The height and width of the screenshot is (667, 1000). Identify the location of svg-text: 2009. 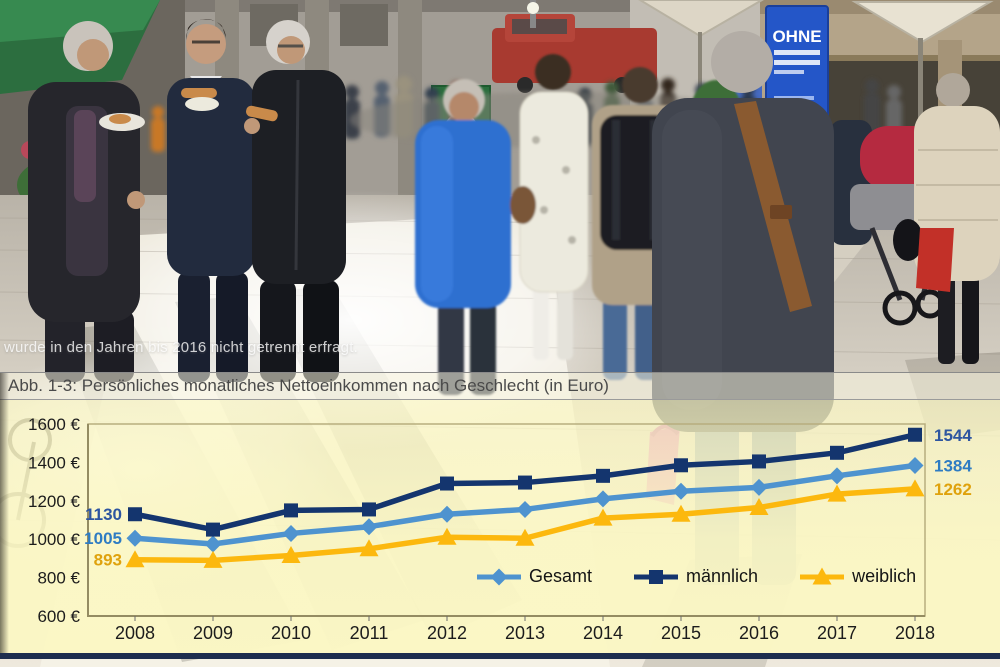
(213, 633).